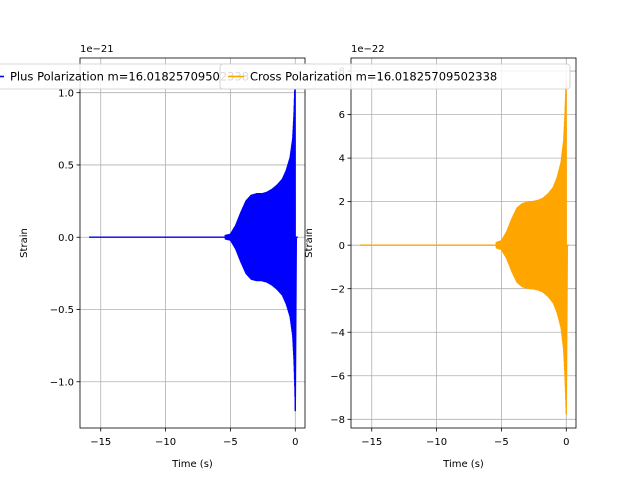 The image size is (640, 480). Describe the element at coordinates (342, 159) in the screenshot. I see `y-tick-label: 4` at that location.